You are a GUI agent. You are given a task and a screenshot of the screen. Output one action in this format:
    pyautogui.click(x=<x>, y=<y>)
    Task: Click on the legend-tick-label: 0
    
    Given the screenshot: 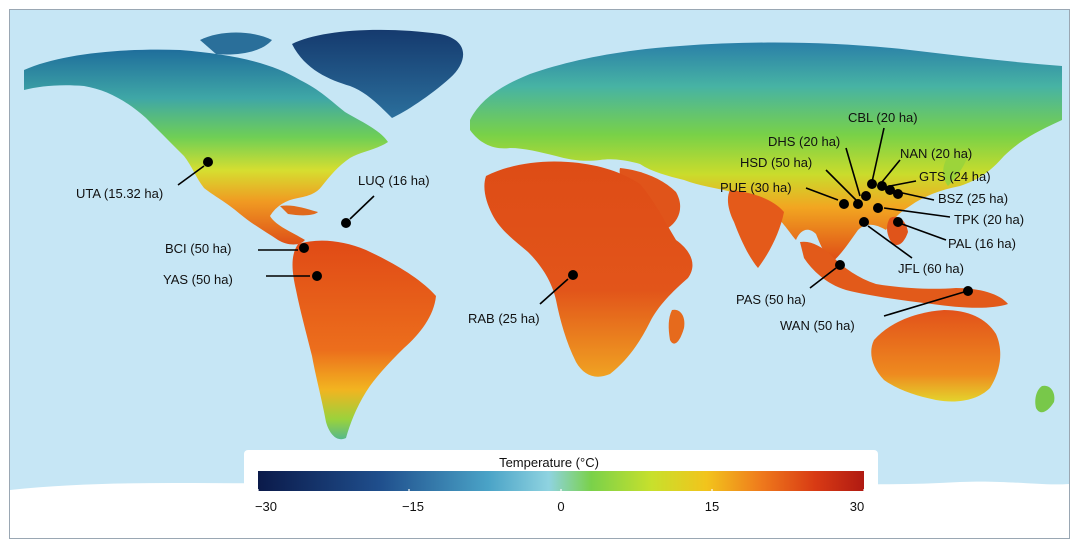 What is the action you would take?
    pyautogui.click(x=560, y=506)
    